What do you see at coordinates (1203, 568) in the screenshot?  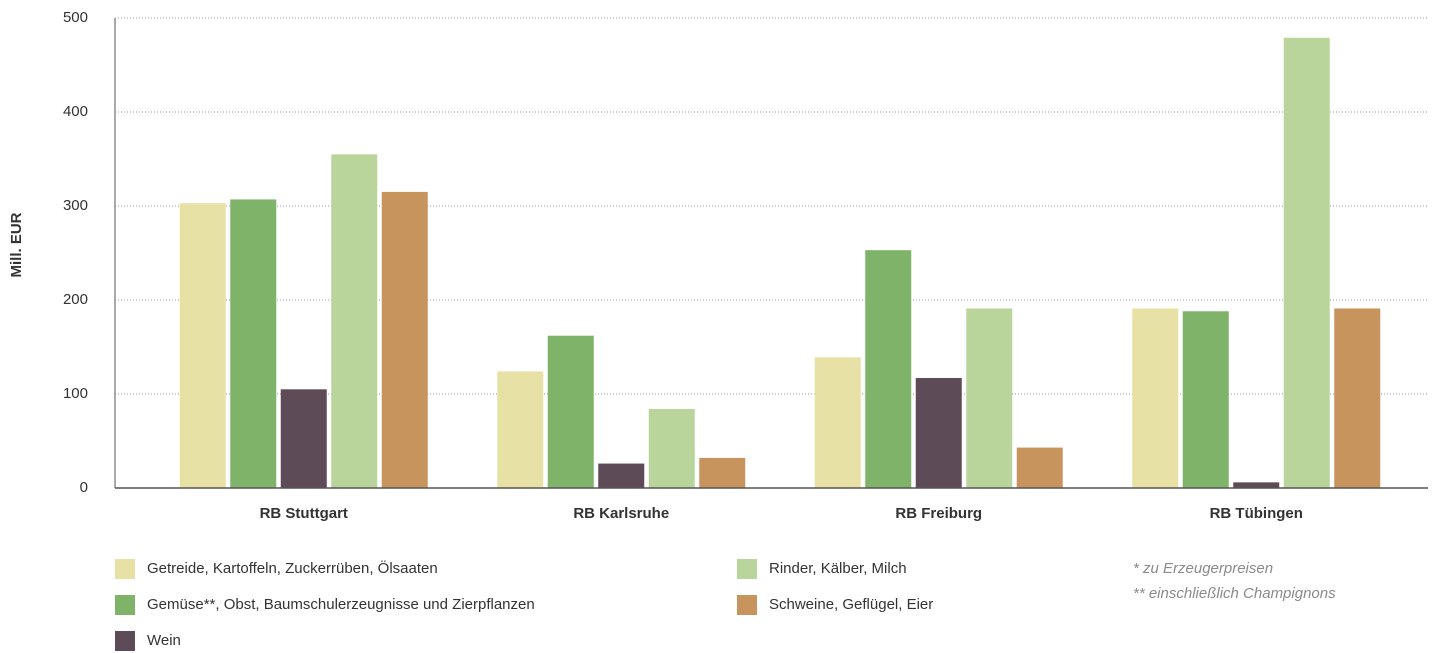 I see `footnote: * zu Erzeugerpreisen` at bounding box center [1203, 568].